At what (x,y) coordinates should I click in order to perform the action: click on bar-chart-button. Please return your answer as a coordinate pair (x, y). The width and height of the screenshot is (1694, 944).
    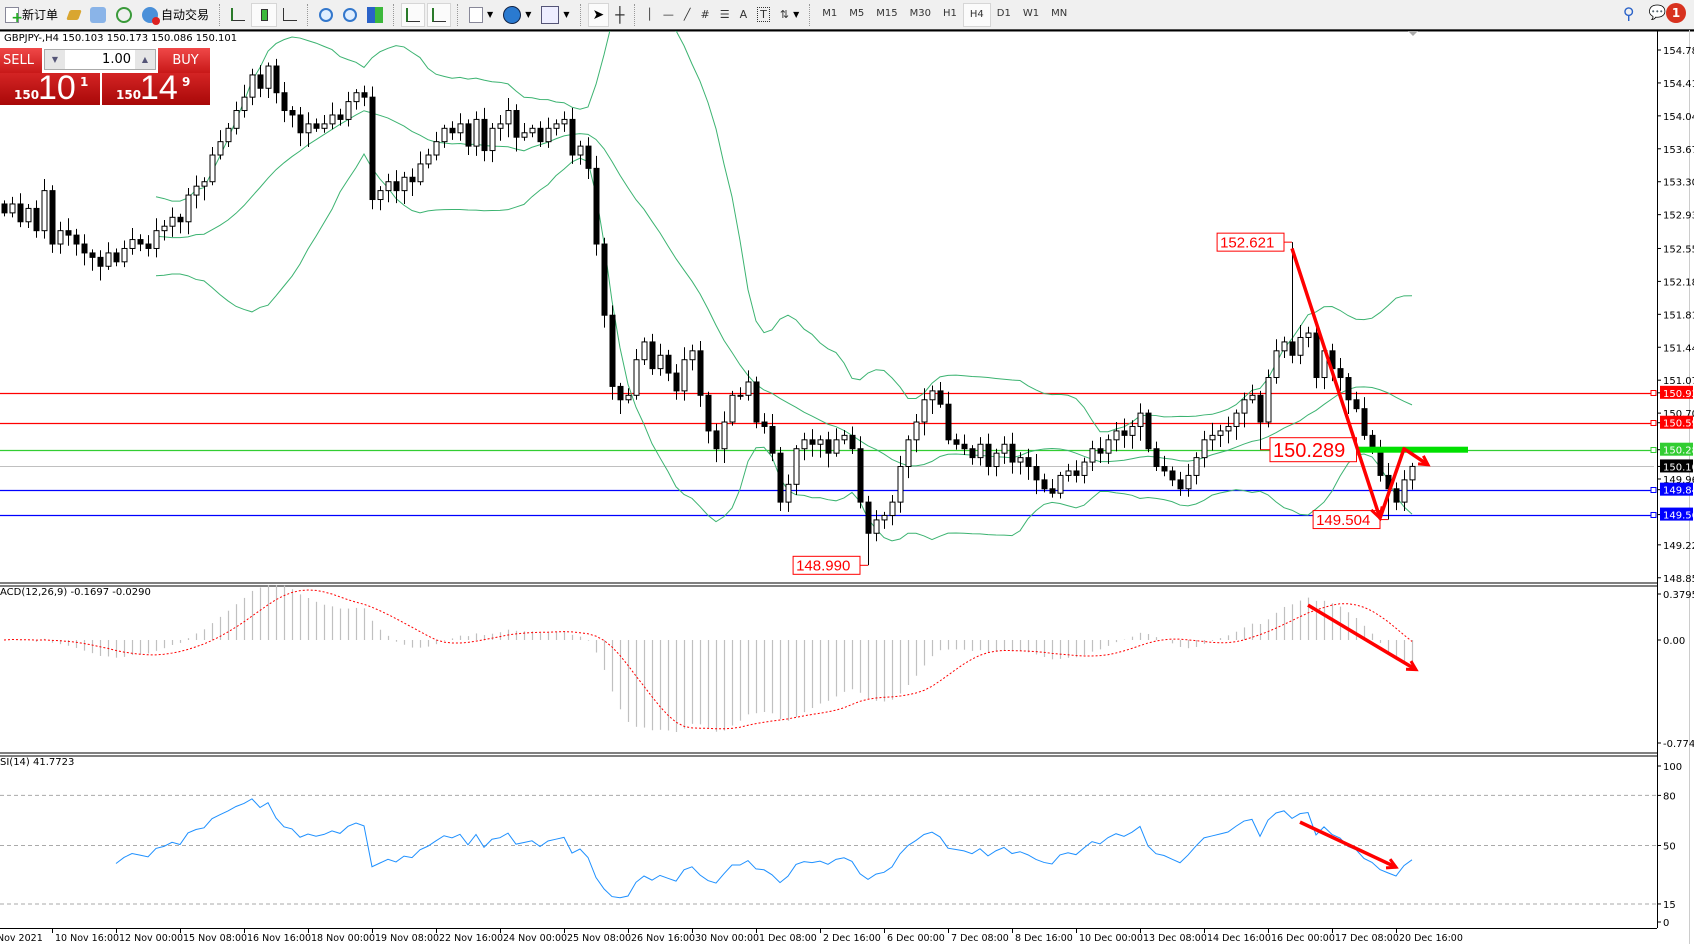
    Looking at the image, I should click on (238, 15).